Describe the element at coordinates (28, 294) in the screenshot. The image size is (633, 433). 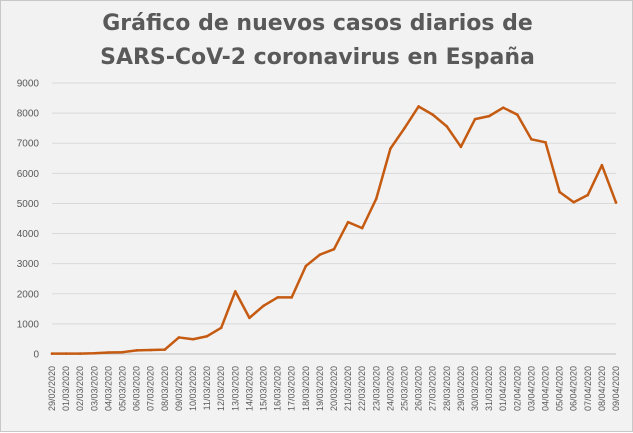
I see `y-tick-label: 2000` at that location.